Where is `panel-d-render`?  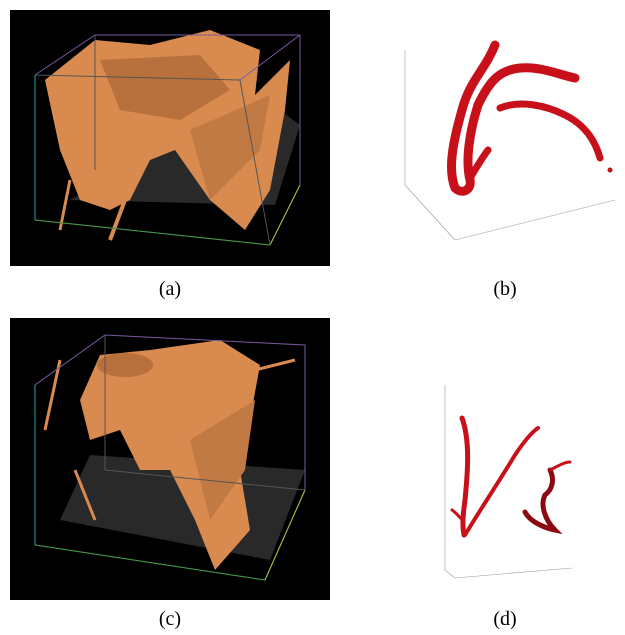 panel-d-render is located at coordinates (508, 482).